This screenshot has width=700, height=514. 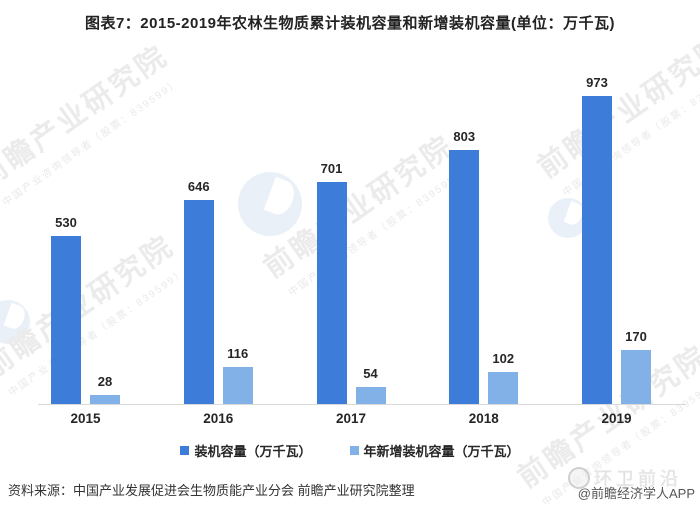 I want to click on bar-new-2016, so click(x=237, y=385).